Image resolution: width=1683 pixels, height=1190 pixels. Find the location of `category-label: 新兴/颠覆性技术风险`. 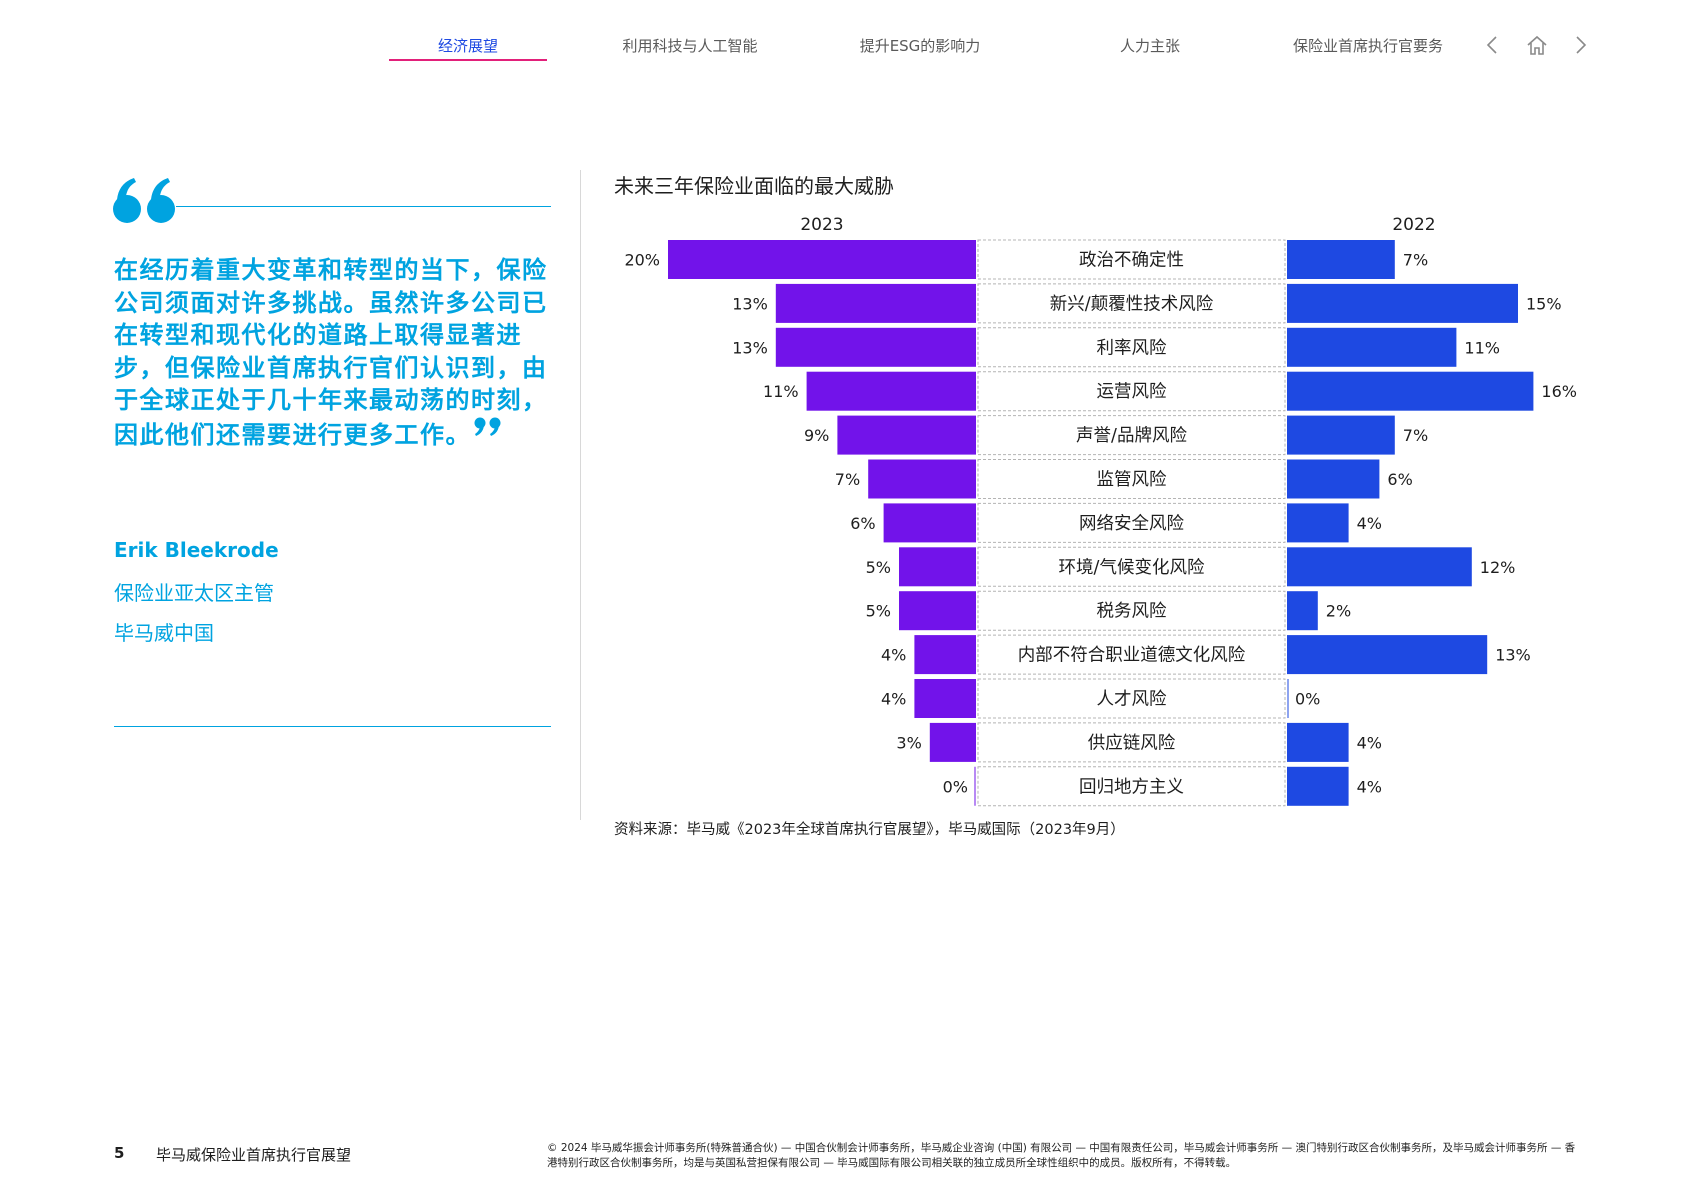

category-label: 新兴/颠覆性技术风险 is located at coordinates (1132, 304).